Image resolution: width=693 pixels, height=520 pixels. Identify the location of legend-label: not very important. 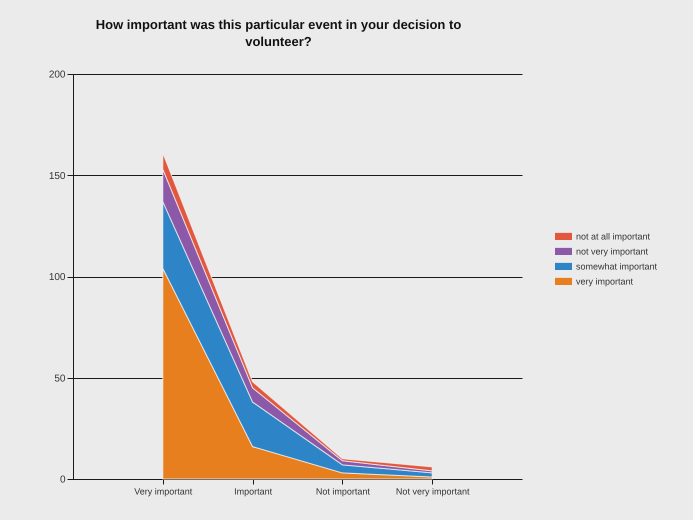
(612, 251).